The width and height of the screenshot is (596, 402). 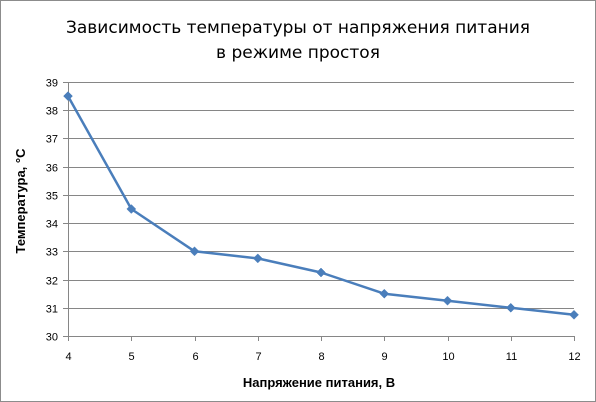 What do you see at coordinates (52, 197) in the screenshot?
I see `y-tick-label-35: 35` at bounding box center [52, 197].